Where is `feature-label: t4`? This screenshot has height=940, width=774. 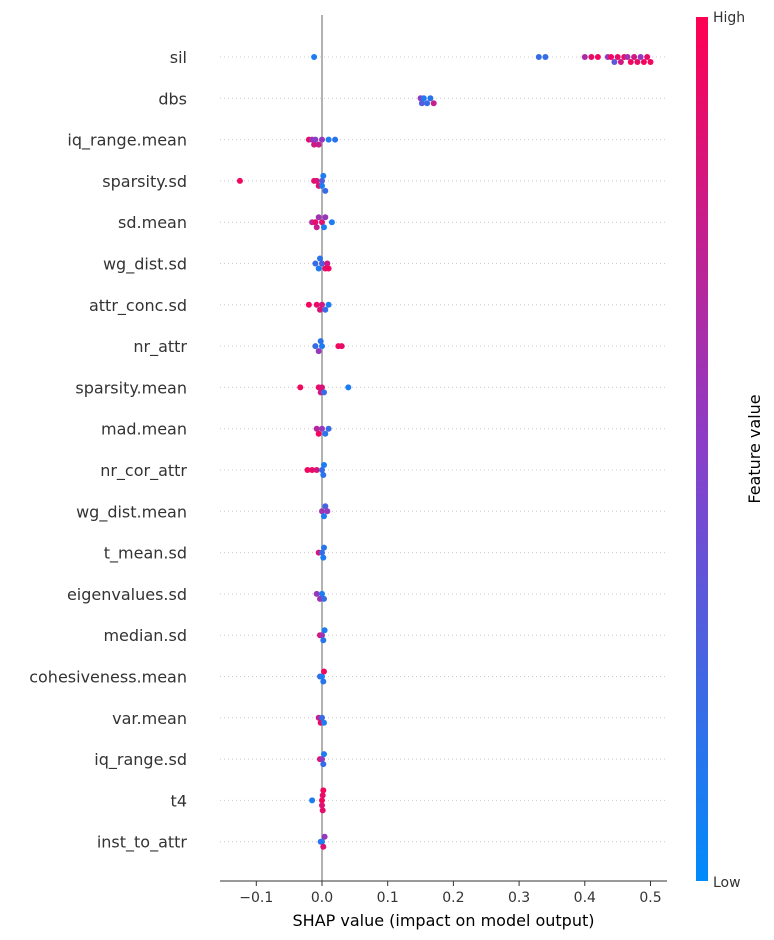
feature-label: t4 is located at coordinates (179, 800).